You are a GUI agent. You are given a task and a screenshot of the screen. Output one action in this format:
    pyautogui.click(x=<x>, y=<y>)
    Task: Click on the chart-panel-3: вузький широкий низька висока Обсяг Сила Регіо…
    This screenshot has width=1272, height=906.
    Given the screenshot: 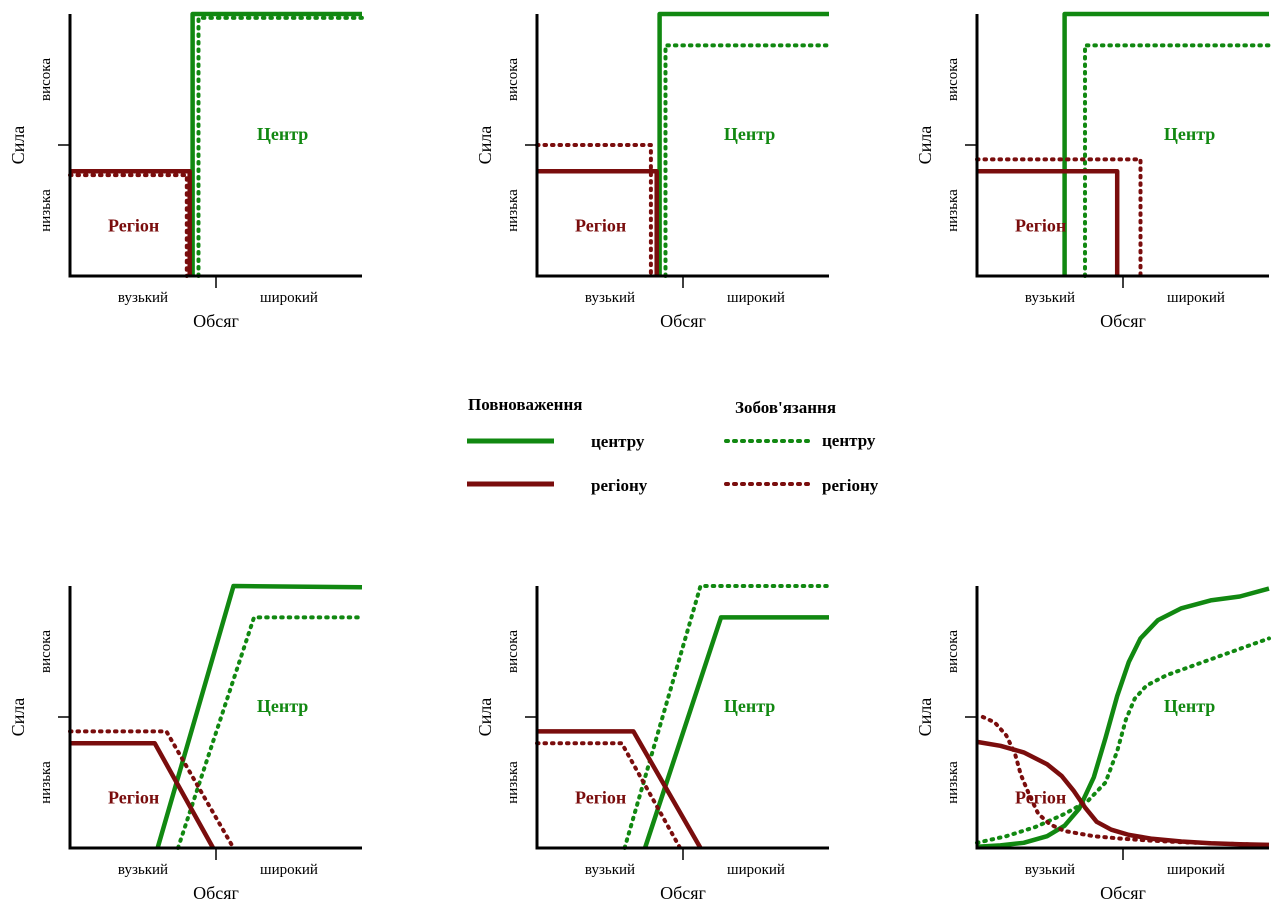 What is the action you would take?
    pyautogui.click(x=1093, y=171)
    